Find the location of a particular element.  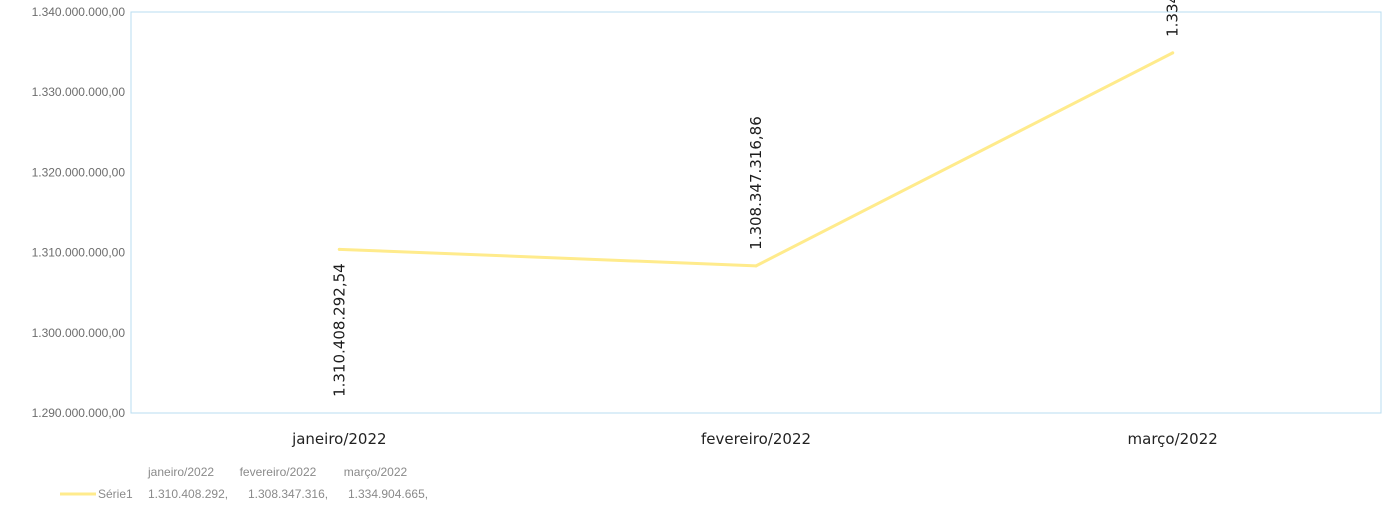

table-header-cell: fevereiro/2022 is located at coordinates (278, 472).